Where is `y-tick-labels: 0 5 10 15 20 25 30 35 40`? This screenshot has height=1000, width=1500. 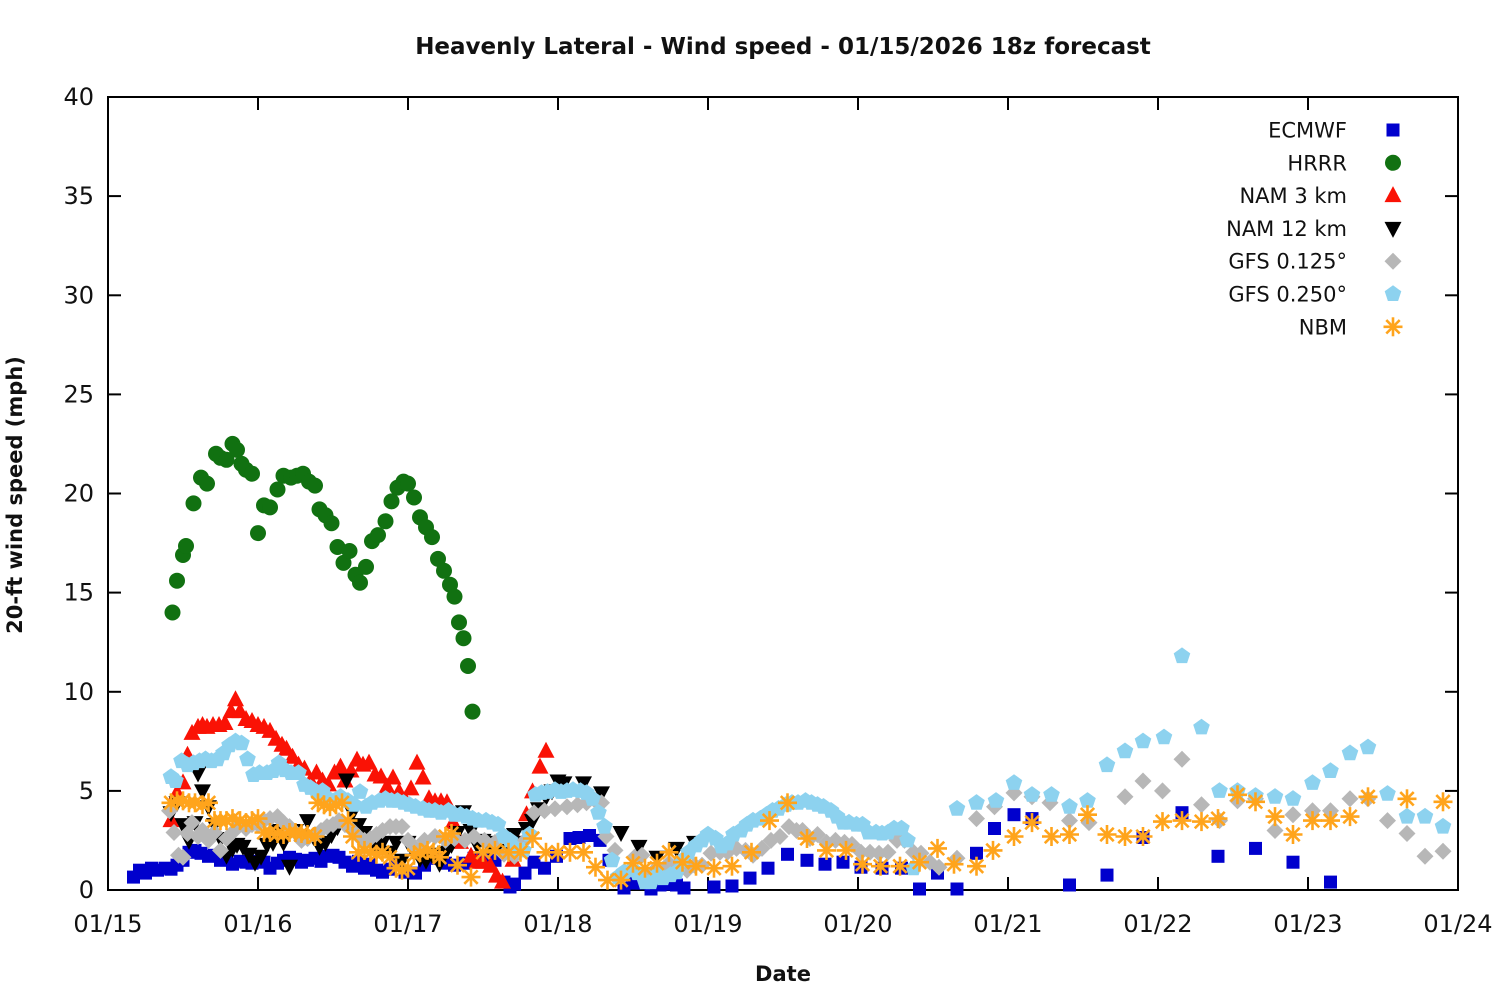
y-tick-labels: 0 5 10 15 20 25 30 35 40 is located at coordinates (78, 493).